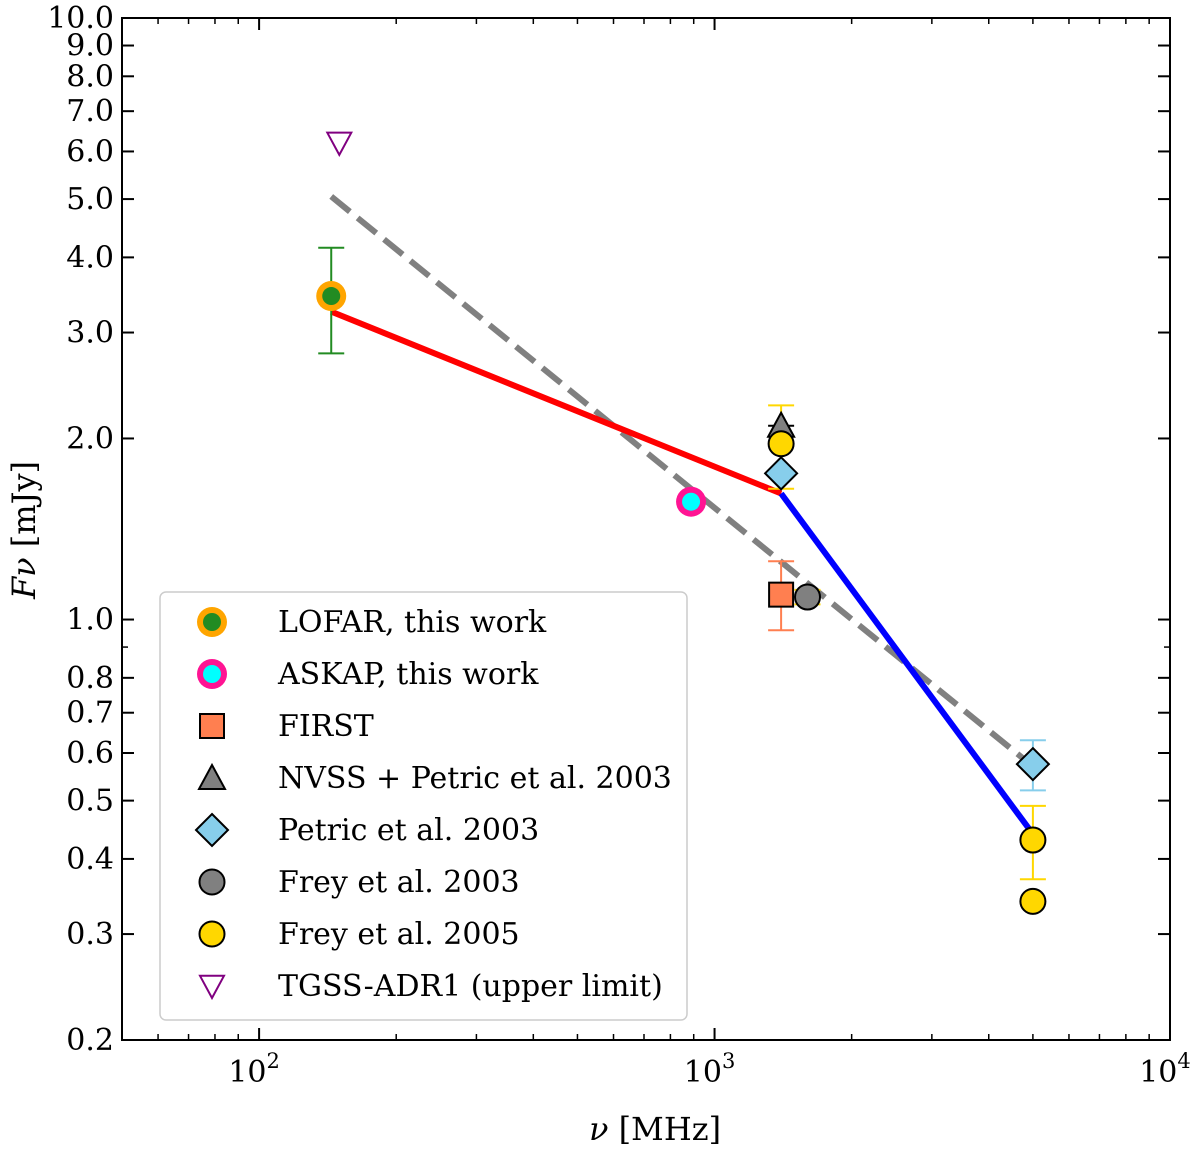  What do you see at coordinates (90, 257) in the screenshot?
I see `y-tick-label-10: 4.0` at bounding box center [90, 257].